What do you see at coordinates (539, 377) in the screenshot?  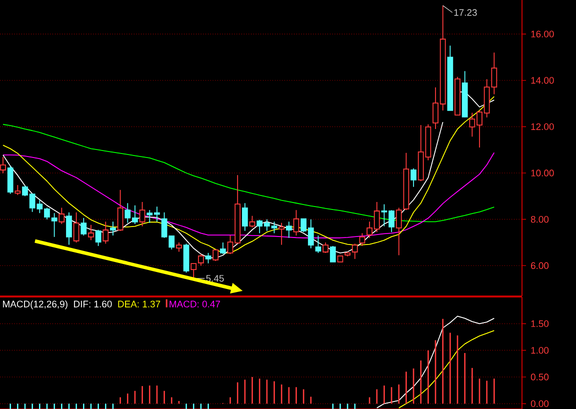 I see `y-tick-label: 0.50` at bounding box center [539, 377].